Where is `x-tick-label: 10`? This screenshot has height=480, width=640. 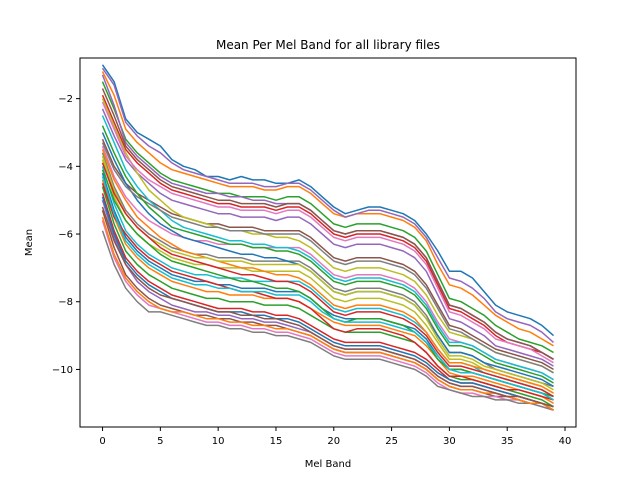
x-tick-label: 10 is located at coordinates (218, 441).